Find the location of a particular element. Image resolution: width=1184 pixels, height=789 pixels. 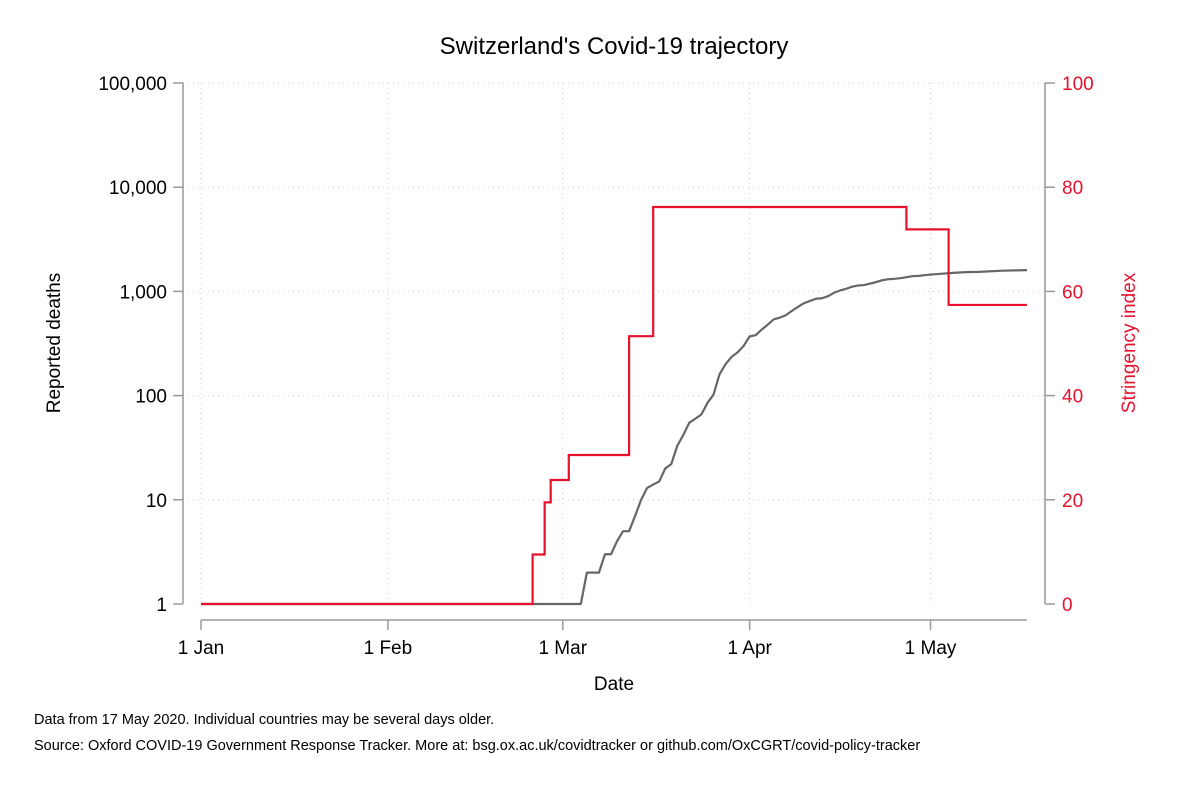

y2-axis-title: Stringency index is located at coordinates (1129, 342).